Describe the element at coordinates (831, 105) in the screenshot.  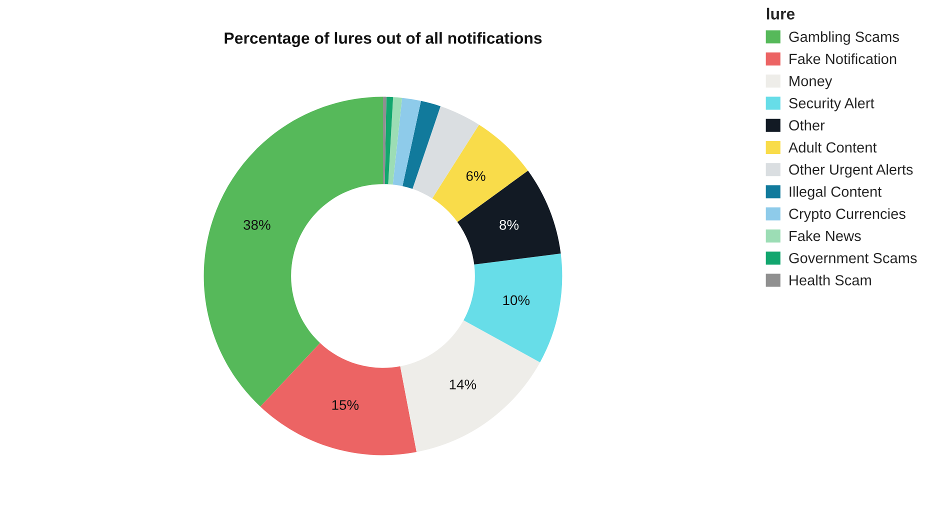
I see `legend-label: Security Alert` at that location.